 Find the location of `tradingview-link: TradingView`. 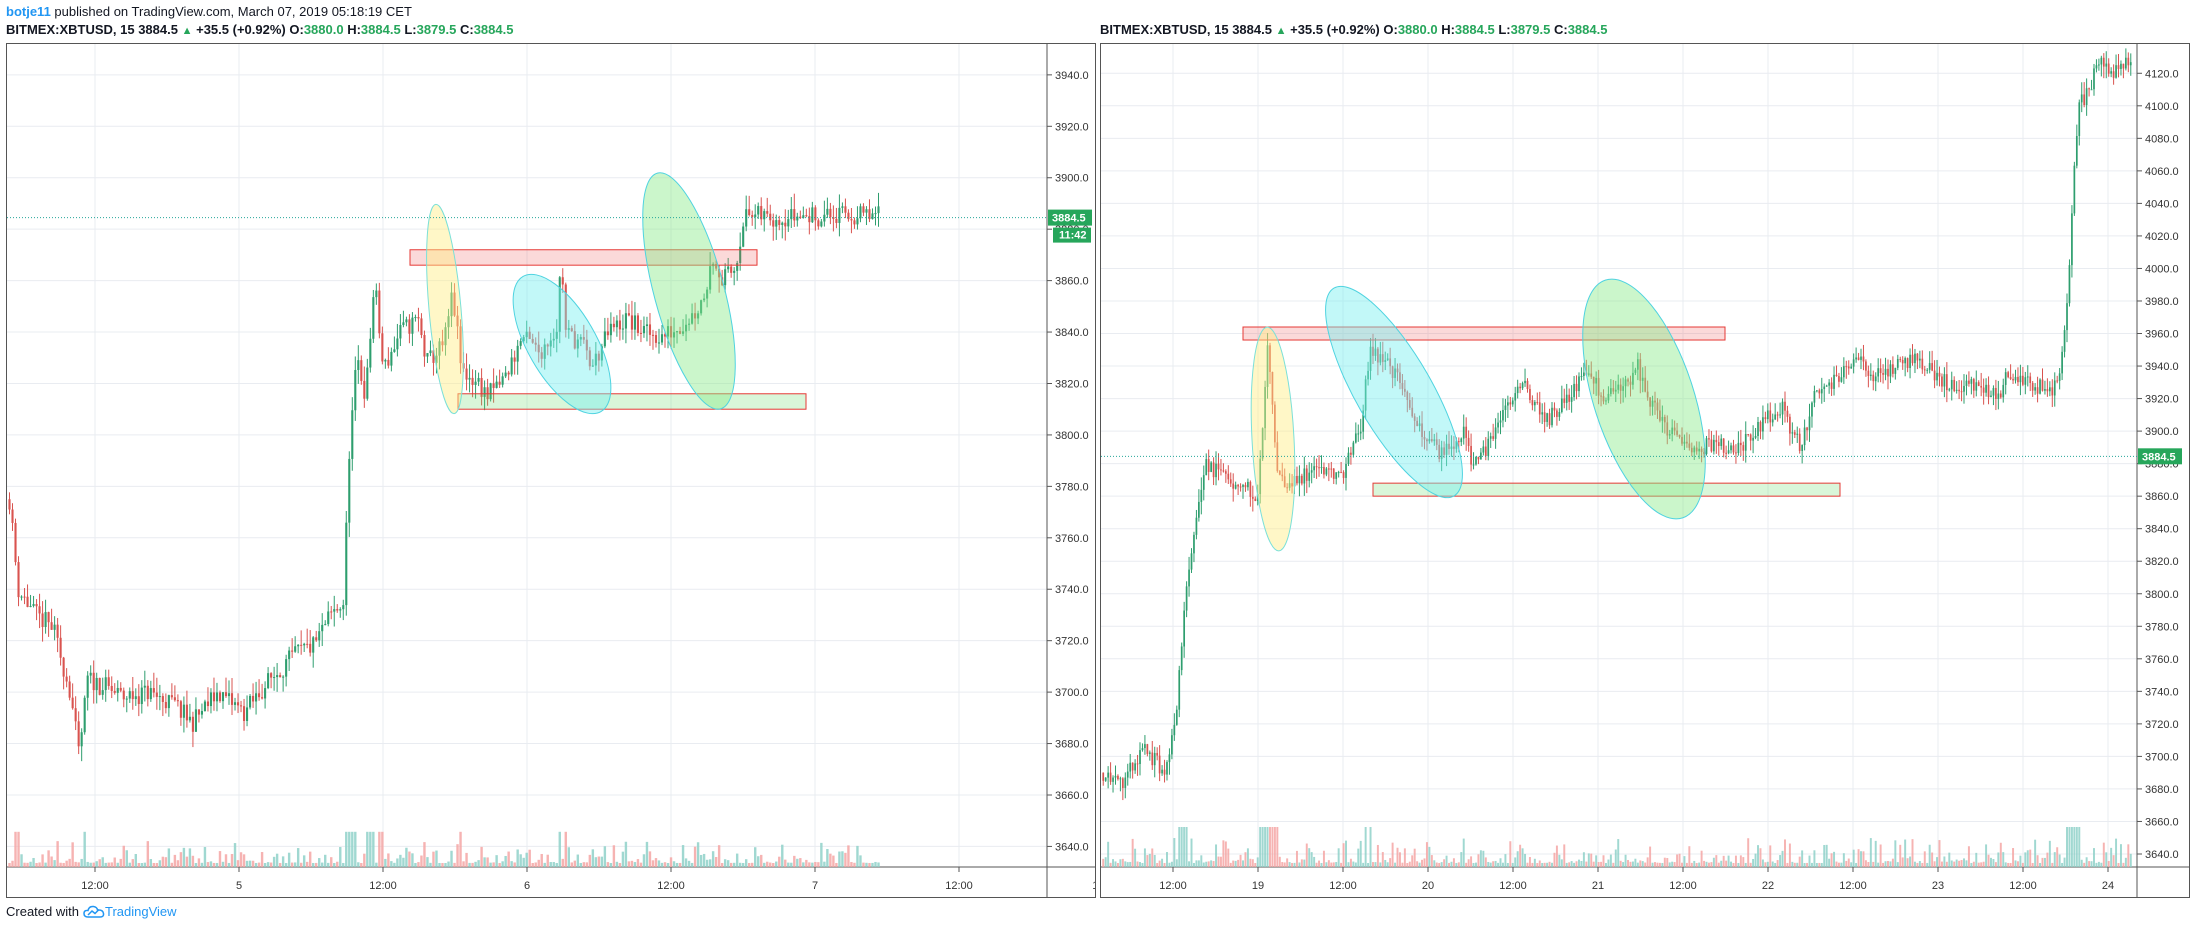

tradingview-link: TradingView is located at coordinates (130, 911).